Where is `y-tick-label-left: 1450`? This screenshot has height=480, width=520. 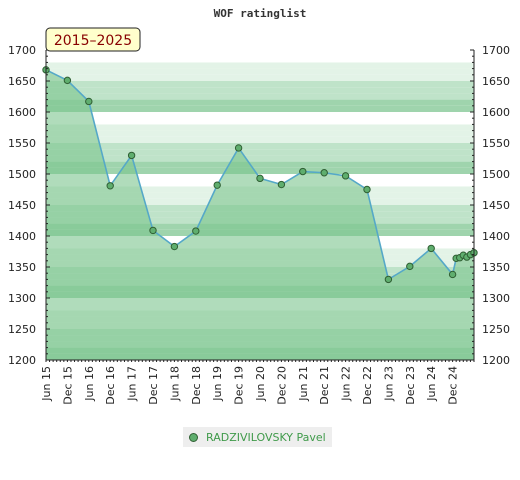
y-tick-label-left: 1450 is located at coordinates (22, 205).